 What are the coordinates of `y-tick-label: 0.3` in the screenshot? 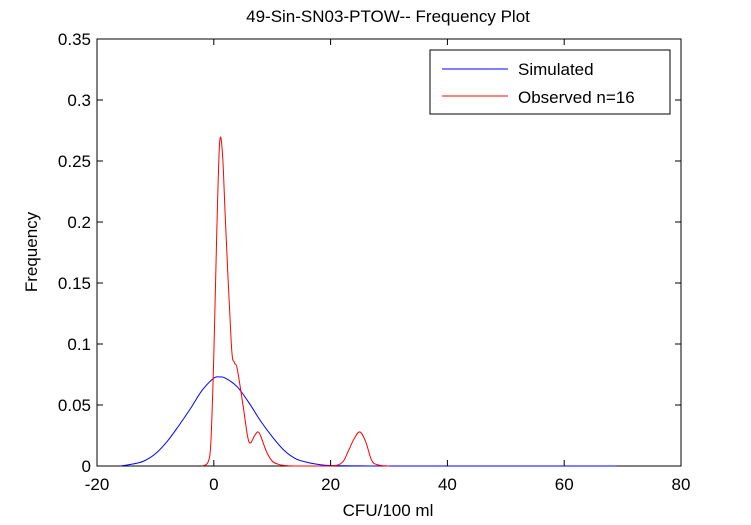 It's located at (79, 100).